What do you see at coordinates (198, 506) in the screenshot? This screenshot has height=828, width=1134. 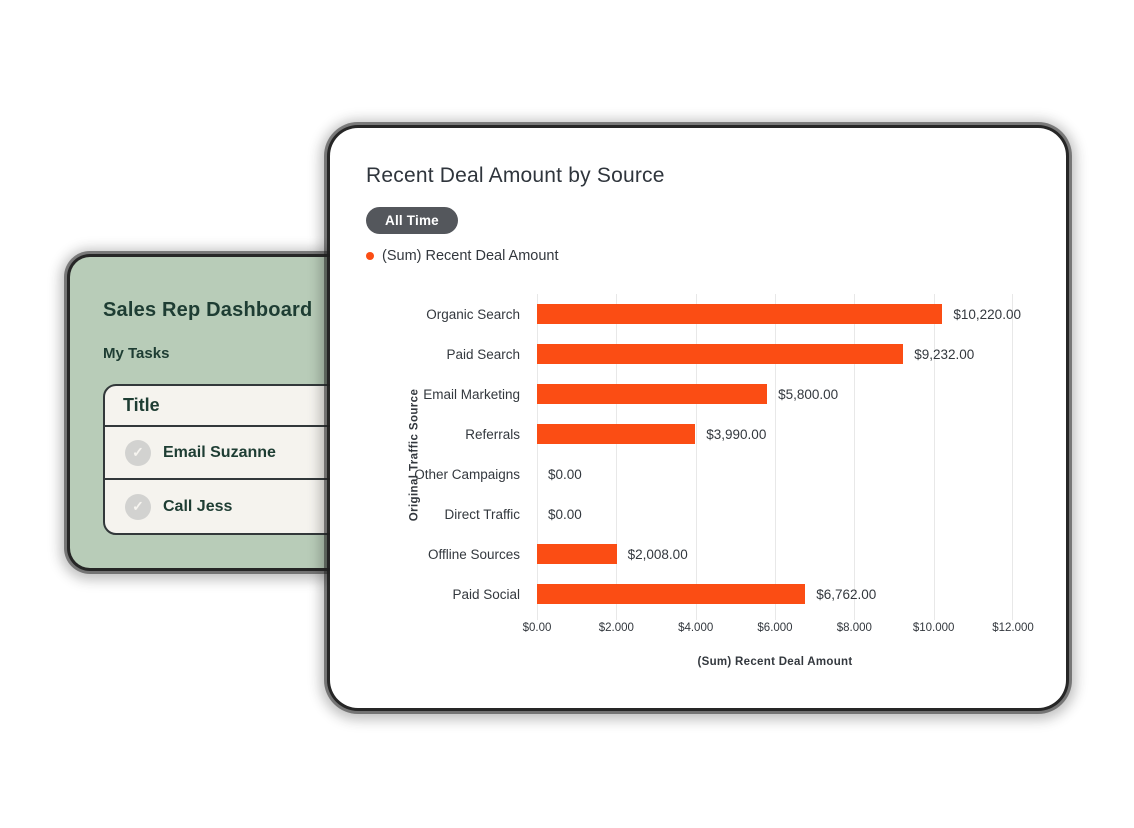 I see `task-title: Call Jess` at bounding box center [198, 506].